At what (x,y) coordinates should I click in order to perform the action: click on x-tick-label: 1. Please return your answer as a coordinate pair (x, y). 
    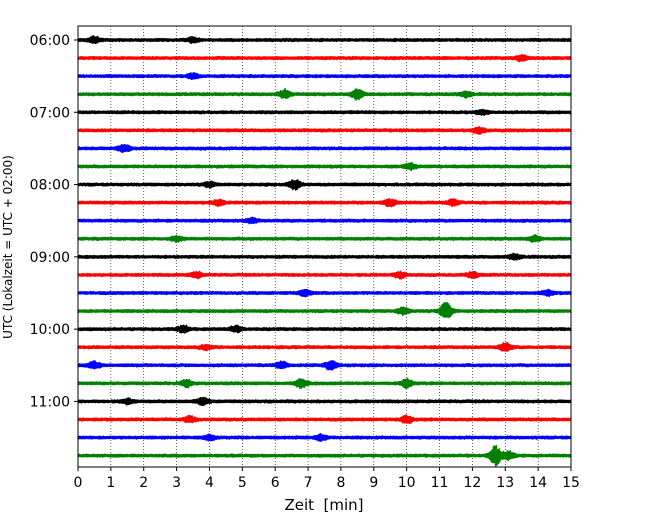
    Looking at the image, I should click on (110, 483).